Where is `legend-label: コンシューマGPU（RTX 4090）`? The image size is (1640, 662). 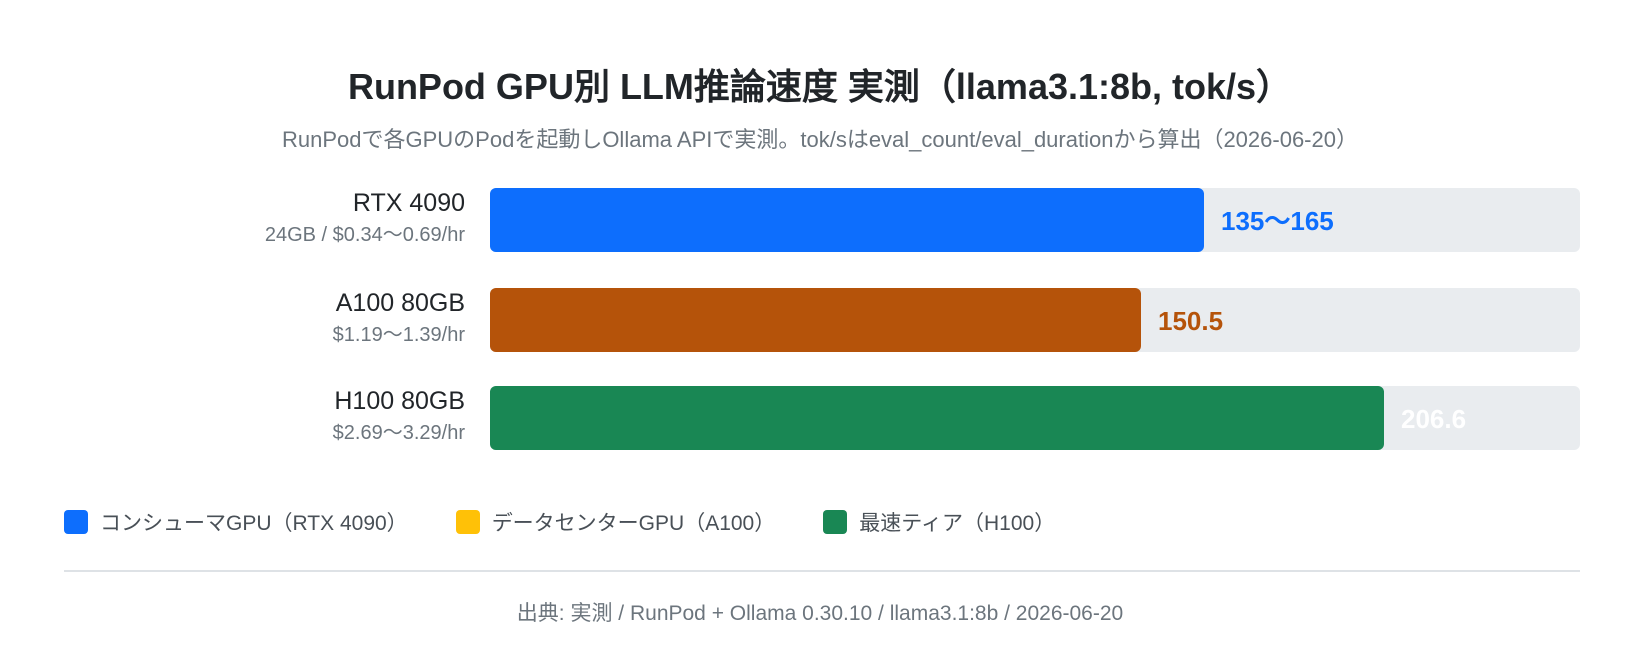
legend-label: コンシューマGPU（RTX 4090） is located at coordinates (254, 523).